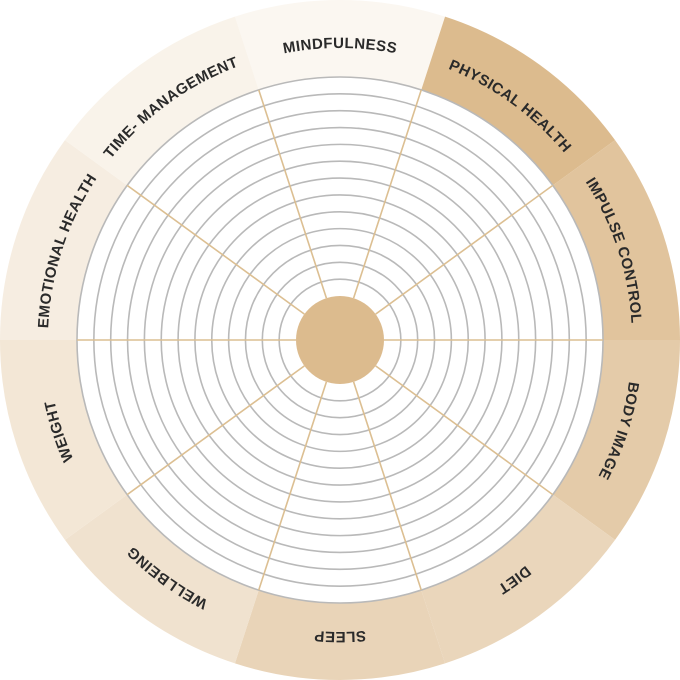 Image resolution: width=680 pixels, height=680 pixels. What do you see at coordinates (340, 636) in the screenshot?
I see `segment-label: SLEEP` at bounding box center [340, 636].